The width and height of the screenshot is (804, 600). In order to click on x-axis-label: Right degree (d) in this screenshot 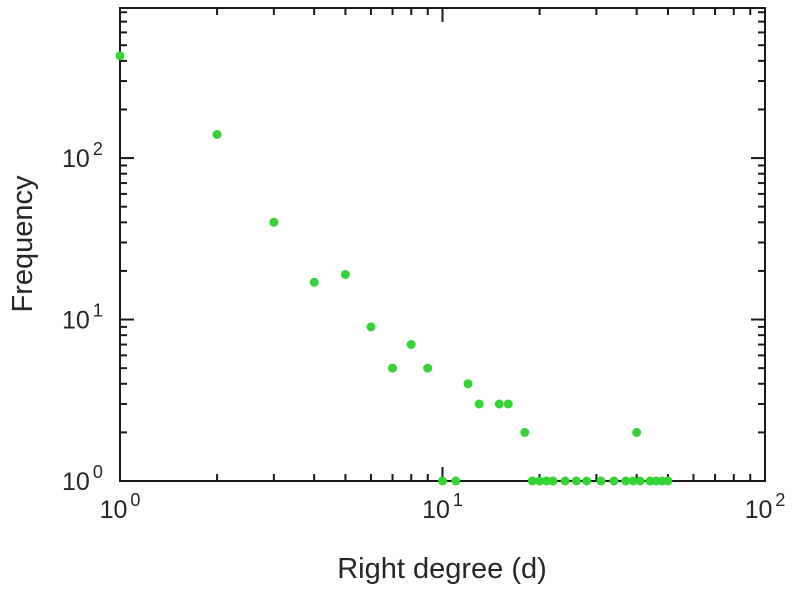, I will do `click(442, 569)`.